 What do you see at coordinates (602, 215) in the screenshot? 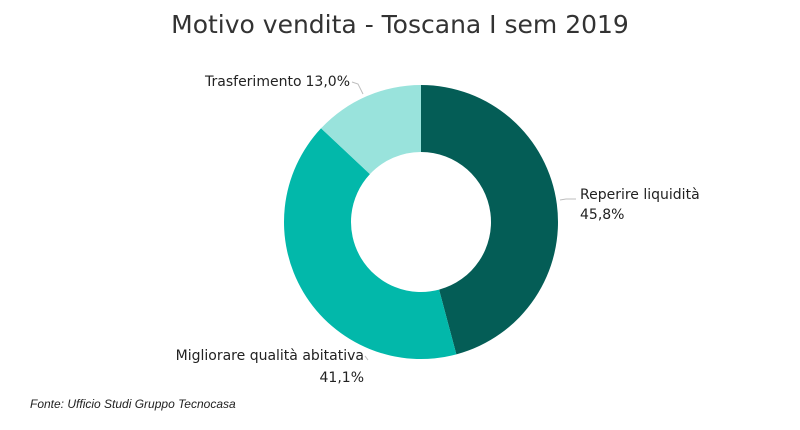
I see `slice-label-reperire-value: 45,8%` at bounding box center [602, 215].